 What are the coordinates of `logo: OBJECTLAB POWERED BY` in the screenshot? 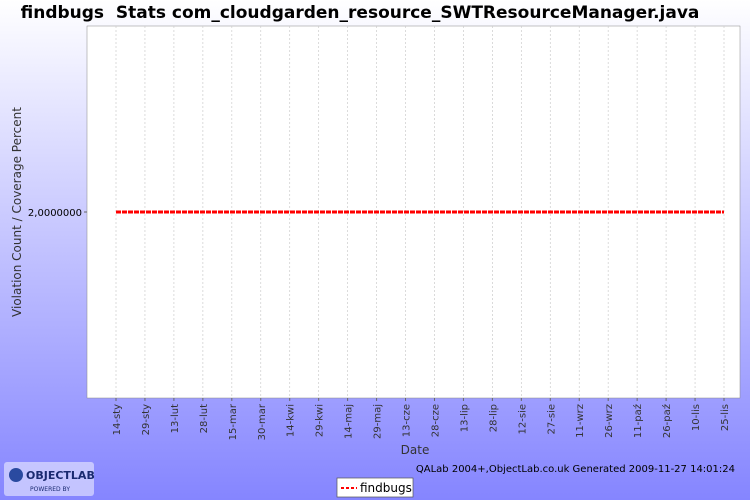 It's located at (49, 479).